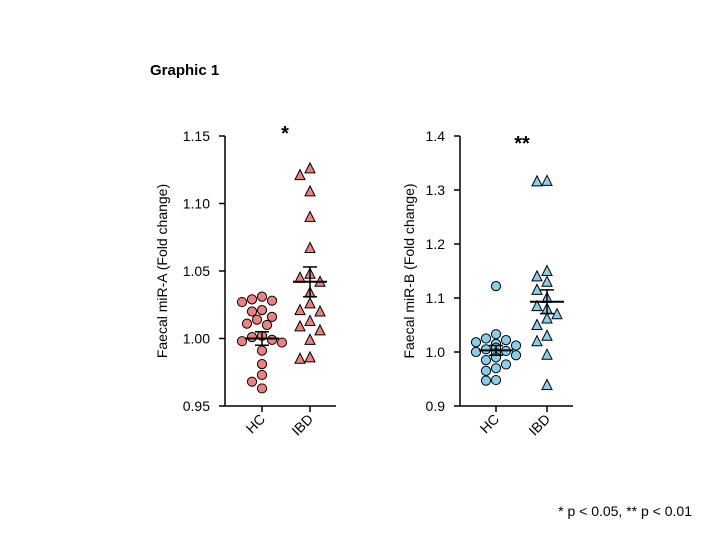 Image resolution: width=720 pixels, height=540 pixels. Describe the element at coordinates (409, 270) in the screenshot. I see `y-axis-label: Faecal miR-B (Fold change)` at that location.